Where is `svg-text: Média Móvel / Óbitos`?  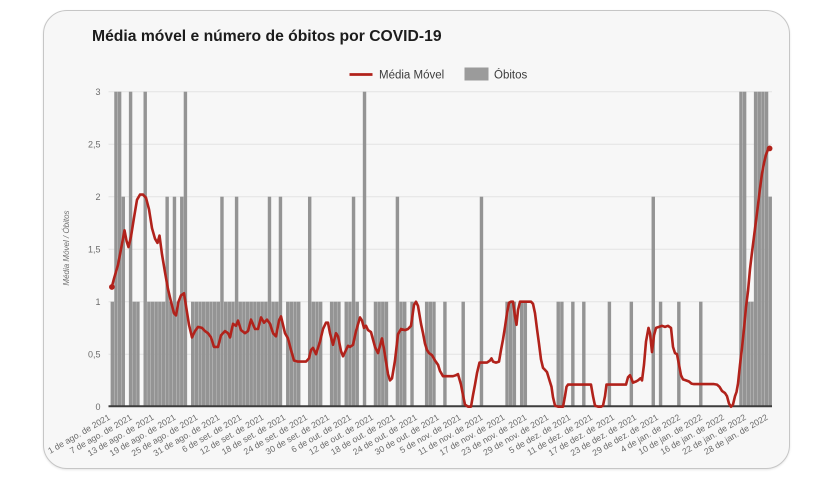 svg-text: Média Móvel / Óbitos is located at coordinates (66, 247).